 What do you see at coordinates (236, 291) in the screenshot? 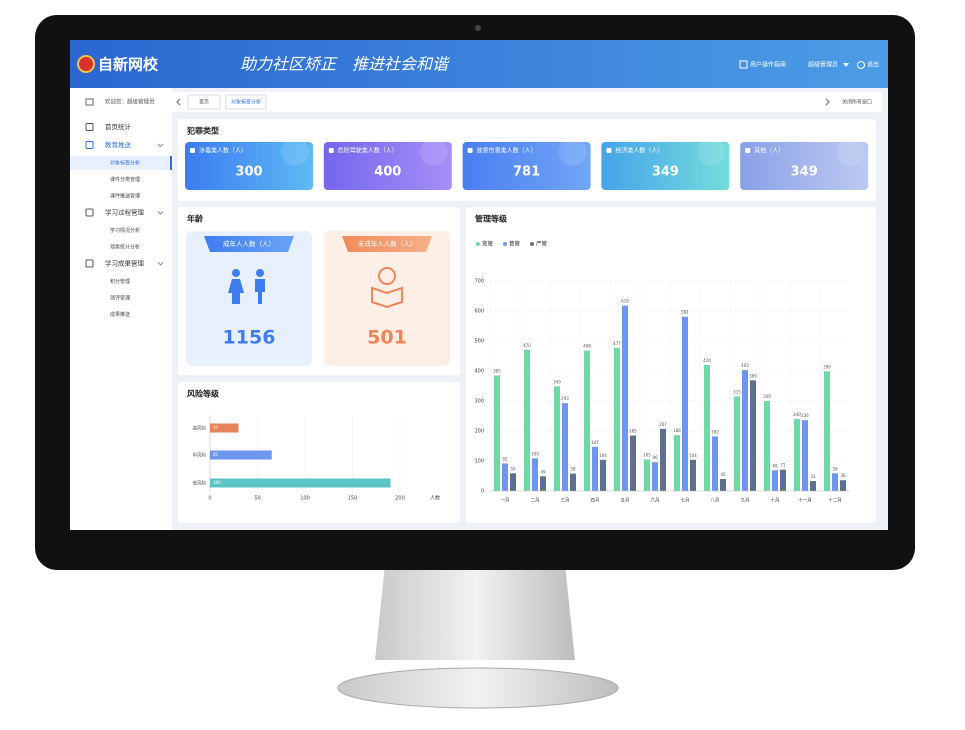
I see `person-icon-body` at bounding box center [236, 291].